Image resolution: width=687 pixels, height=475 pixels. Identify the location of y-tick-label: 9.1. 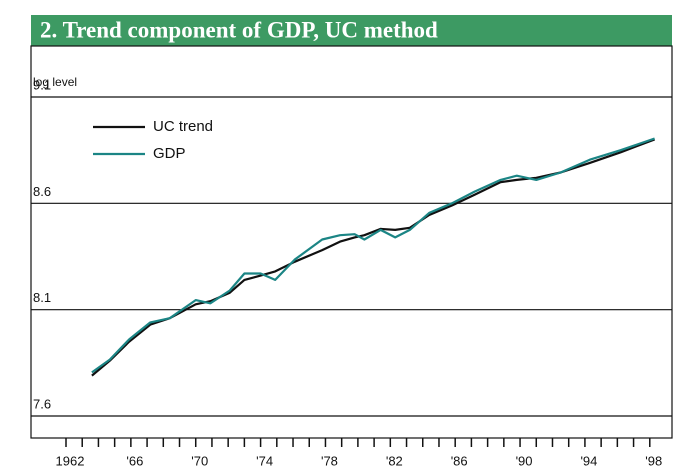
(42, 84).